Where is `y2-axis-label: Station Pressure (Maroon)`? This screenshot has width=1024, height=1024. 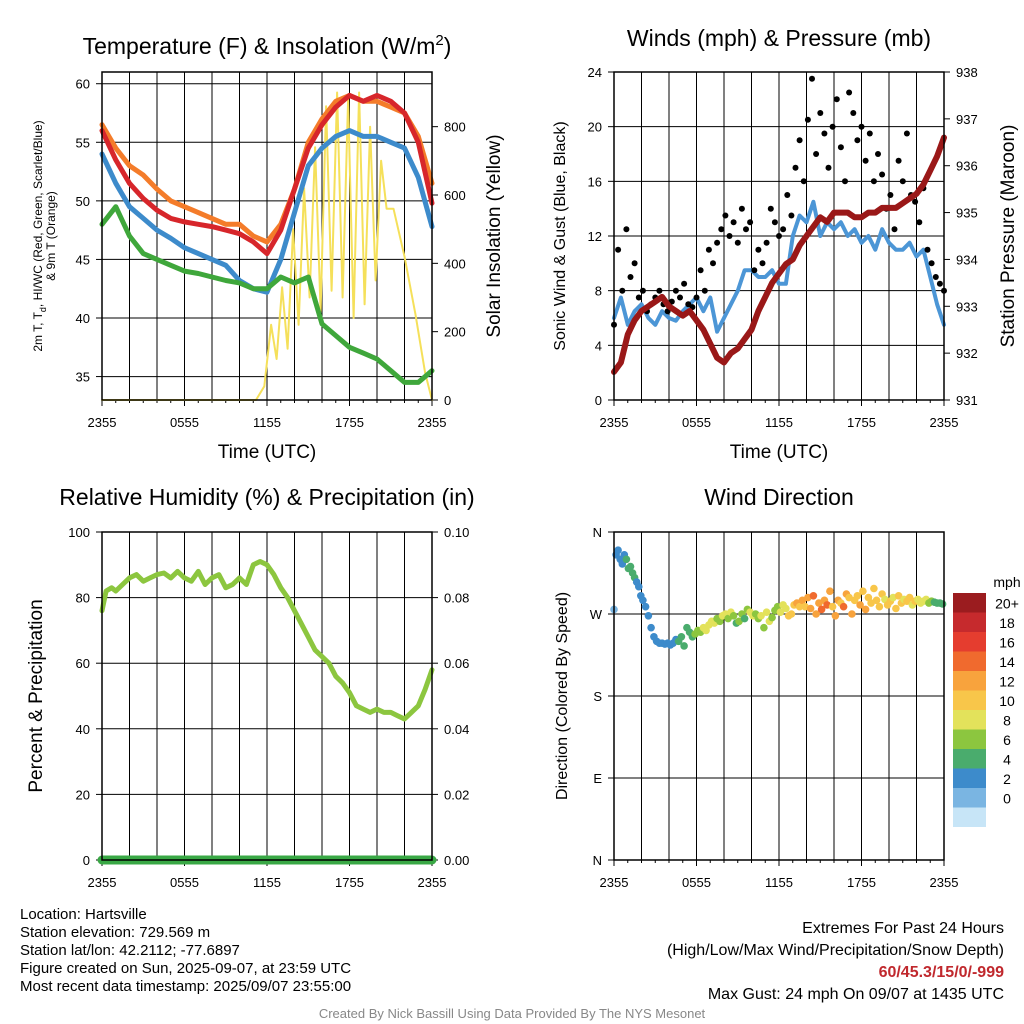 y2-axis-label: Station Pressure (Maroon) is located at coordinates (1008, 236).